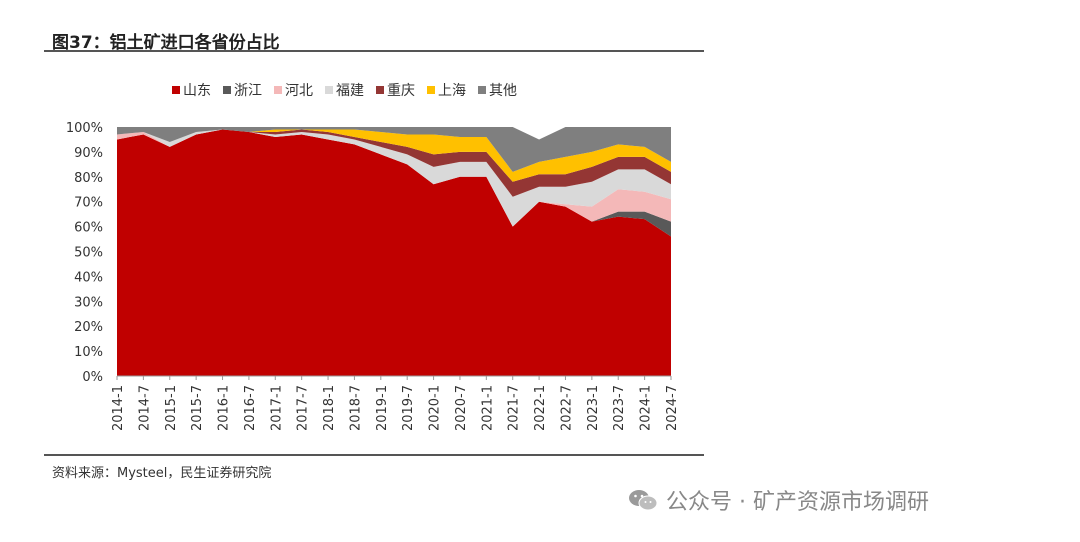  I want to click on x-tick-label: 2024-7, so click(672, 408).